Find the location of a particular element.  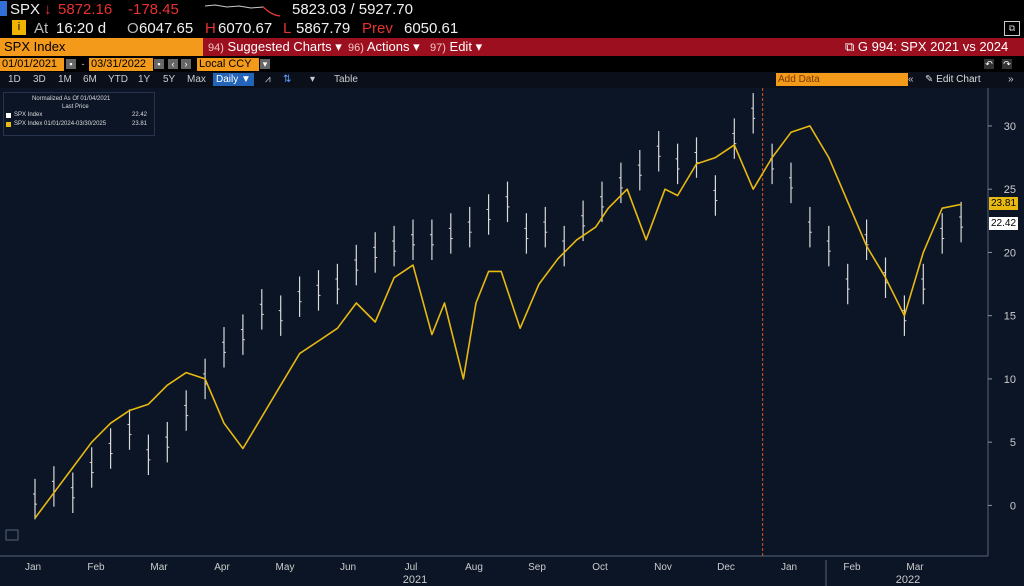

edit-menu: 97) Edit ▾ is located at coordinates (456, 47).